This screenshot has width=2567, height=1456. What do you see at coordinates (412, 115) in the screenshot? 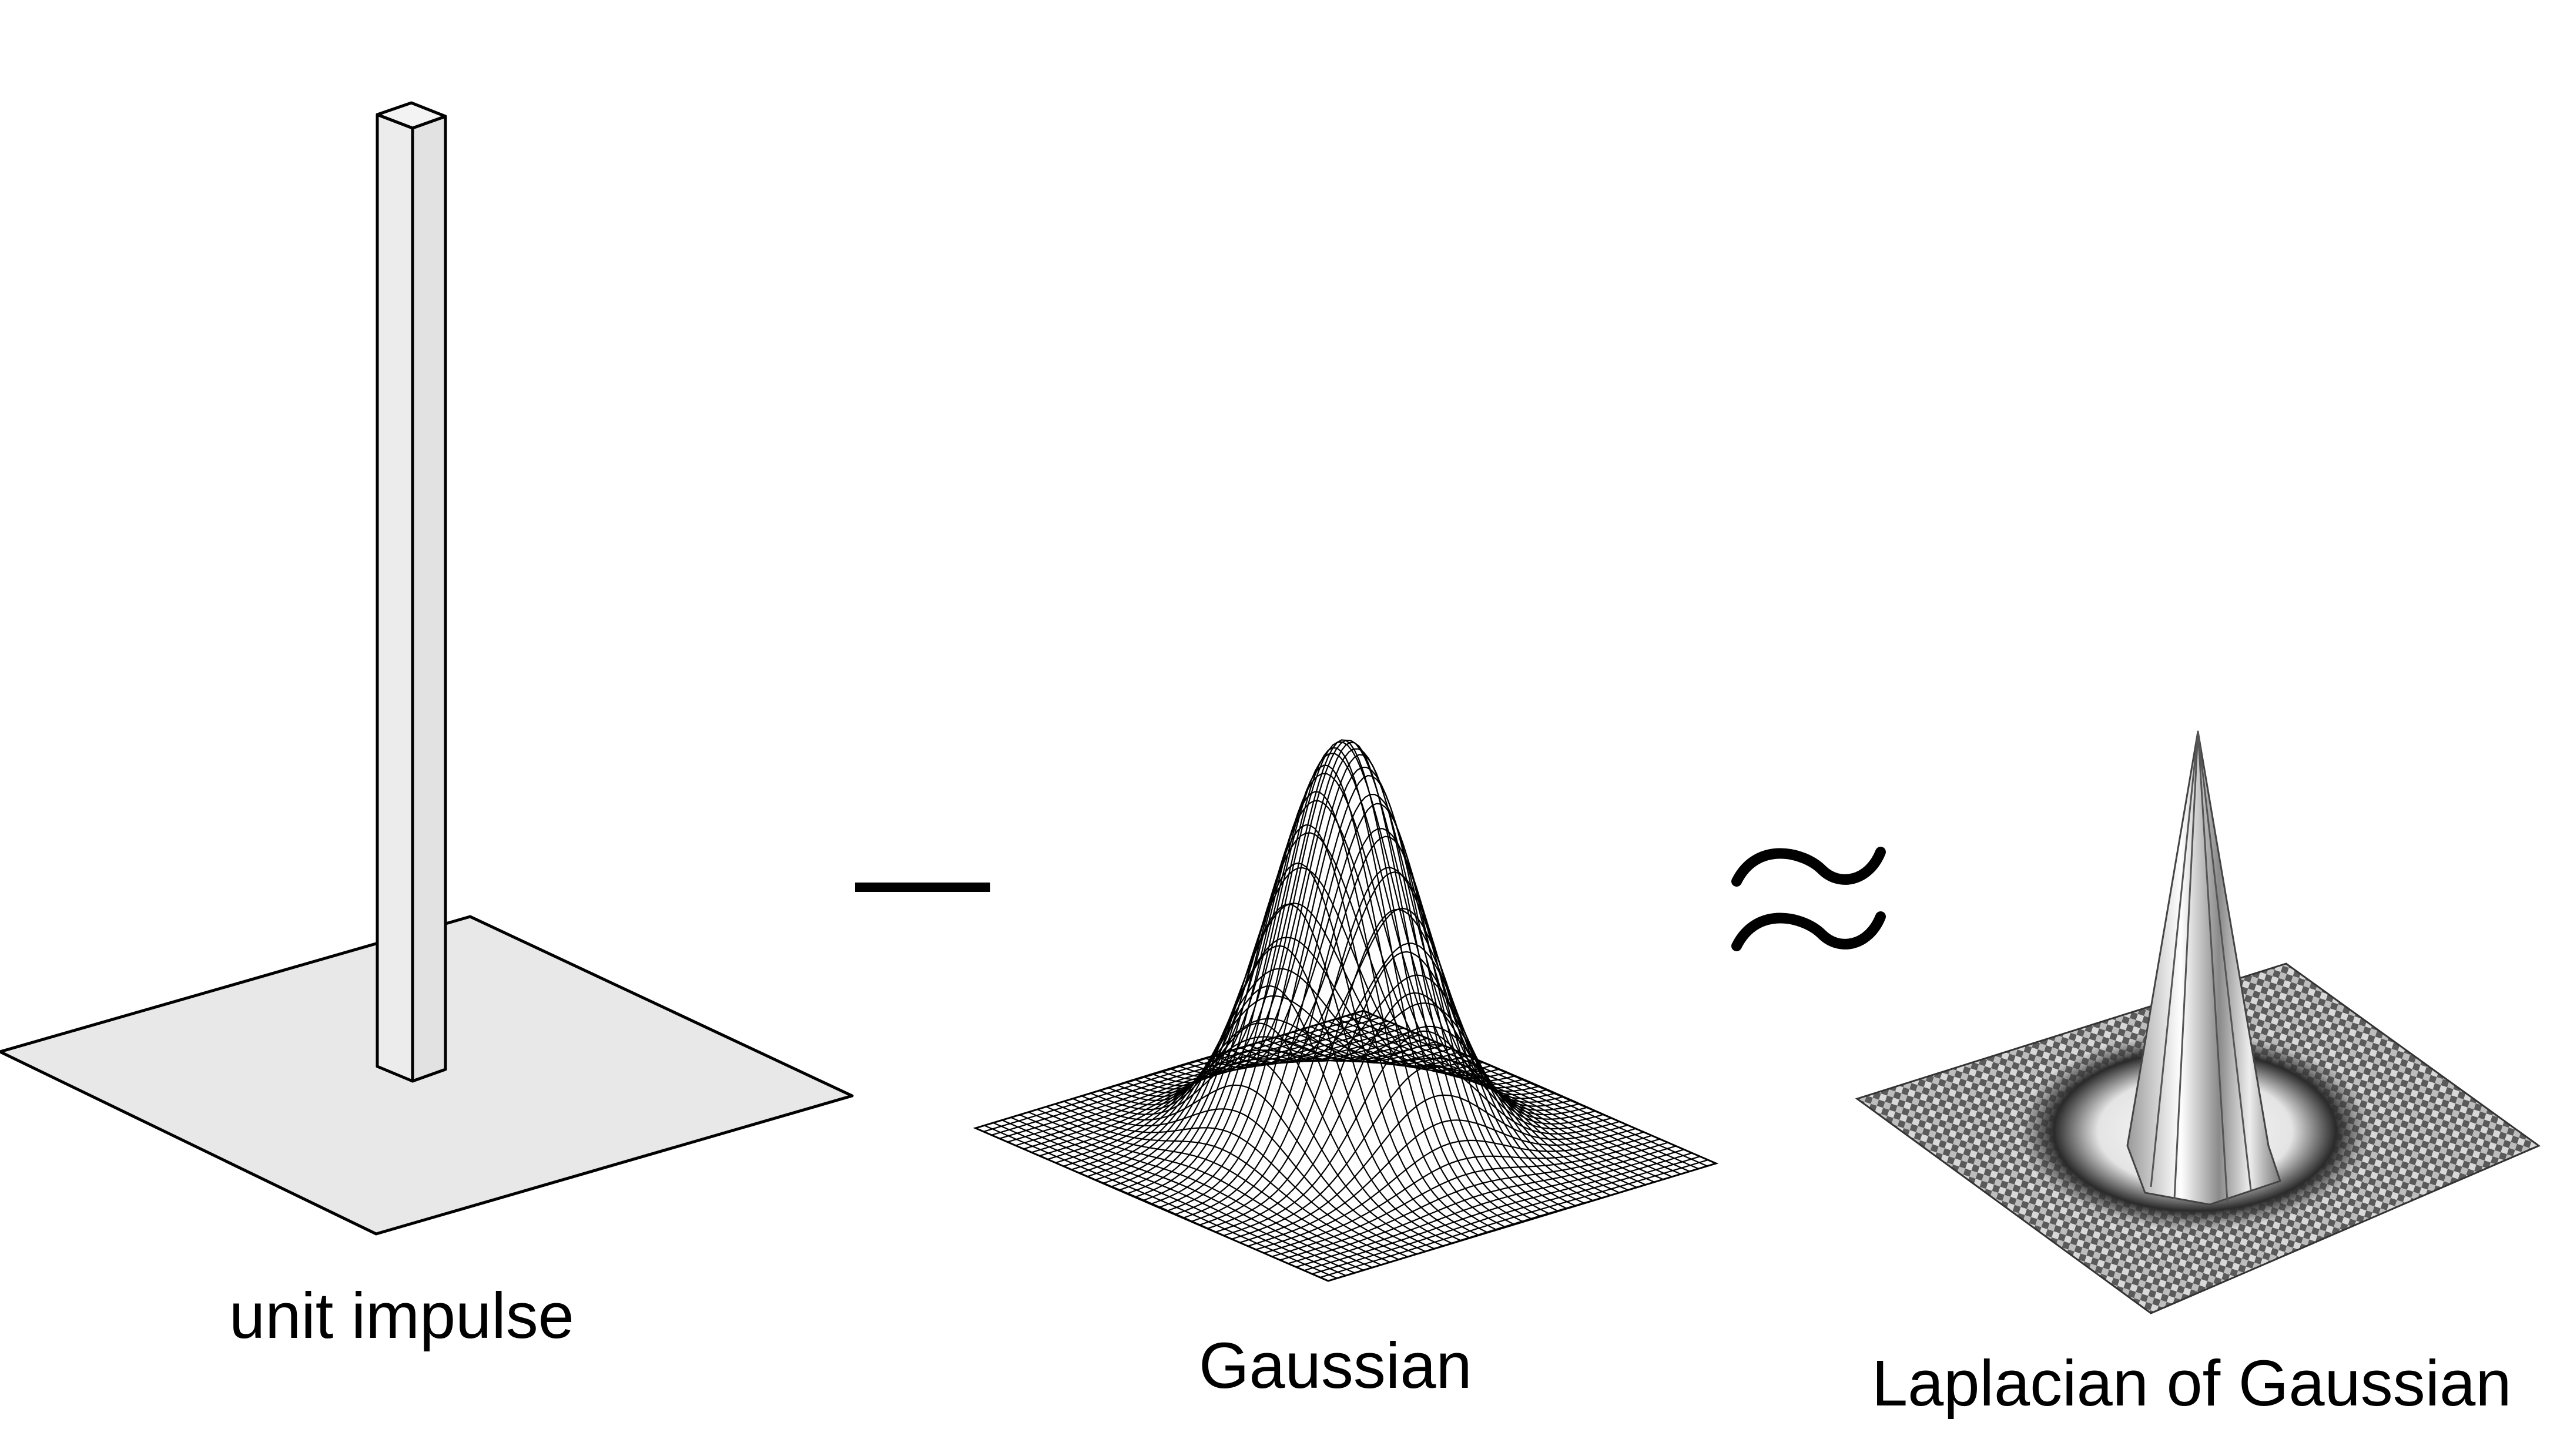
I see `impulse-spike-top-face` at bounding box center [412, 115].